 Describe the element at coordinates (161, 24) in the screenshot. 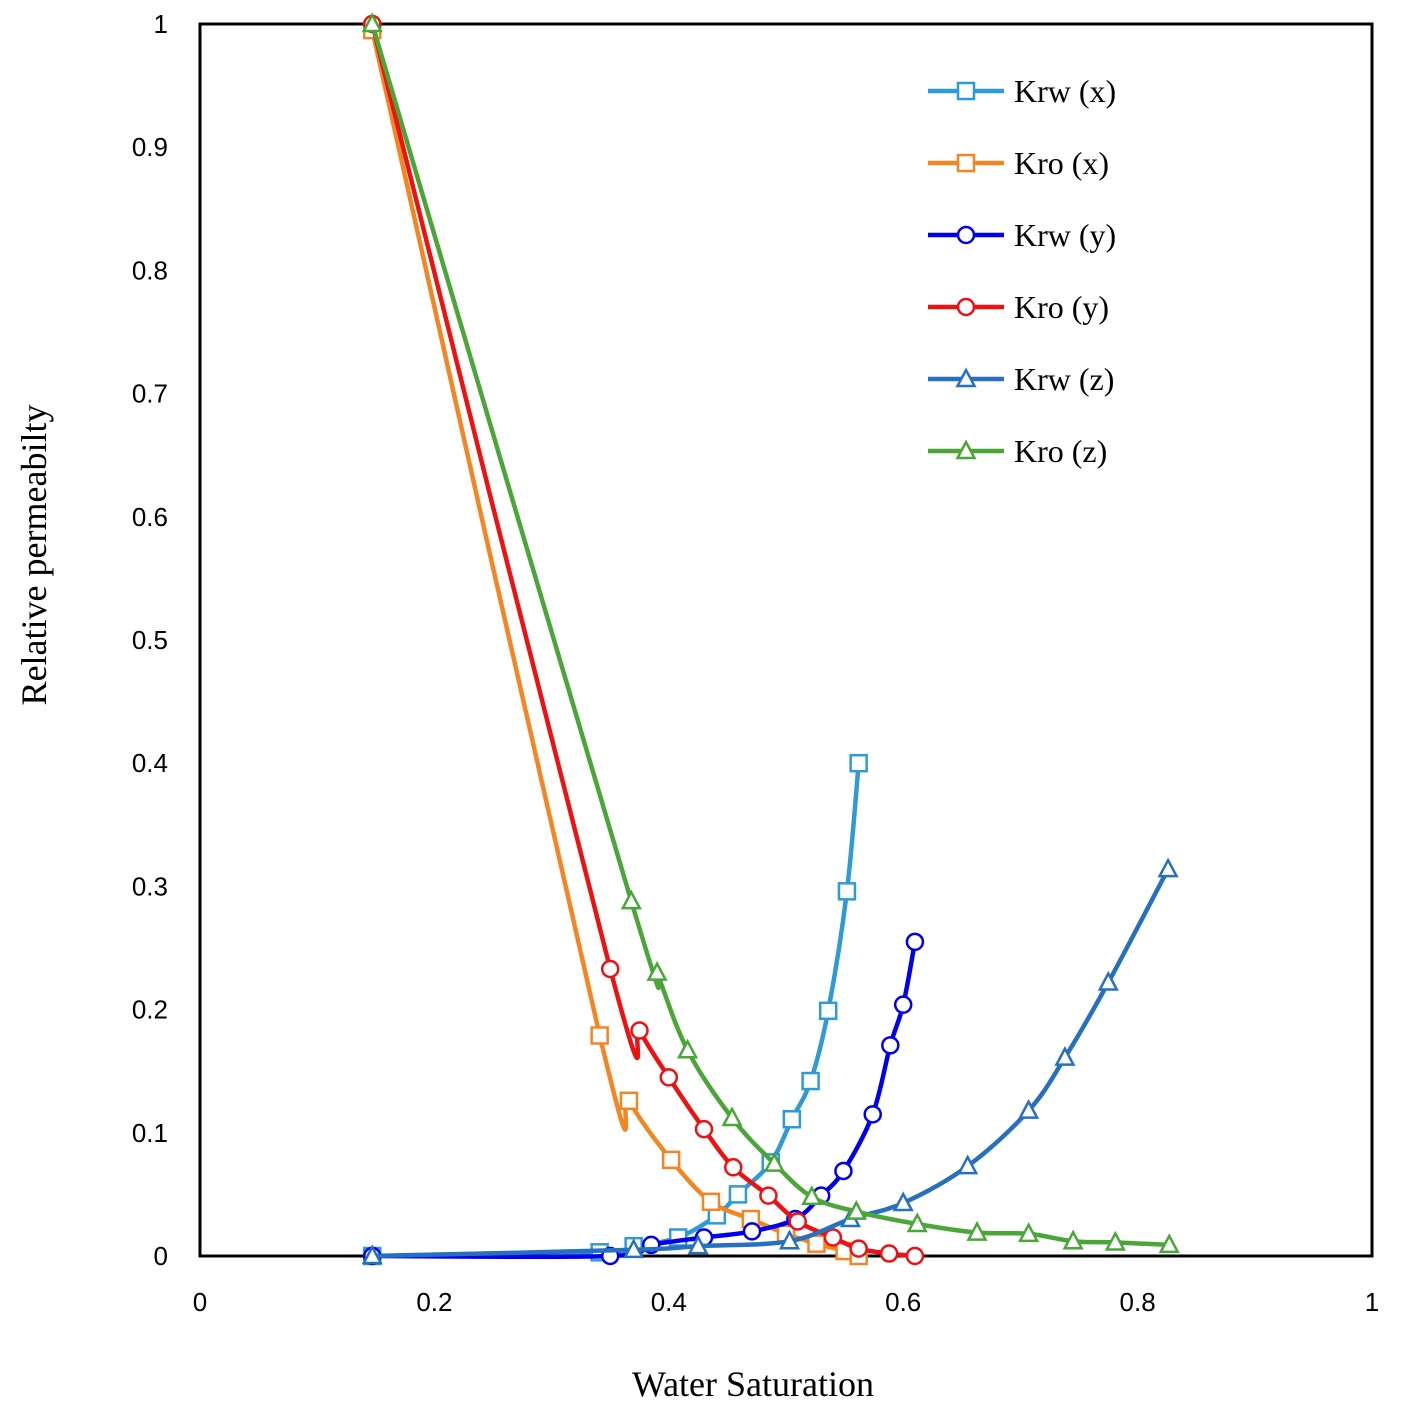

I see `y-tick-label: 1` at that location.